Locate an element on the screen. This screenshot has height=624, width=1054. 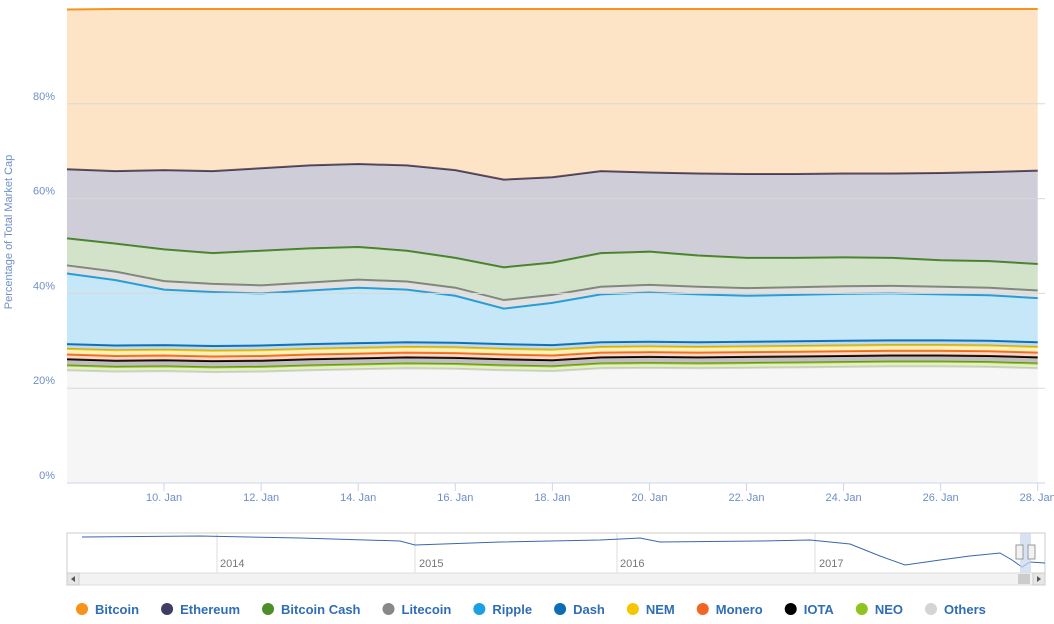
navigator: 2014 2015 2016 2017 is located at coordinates (556, 559).